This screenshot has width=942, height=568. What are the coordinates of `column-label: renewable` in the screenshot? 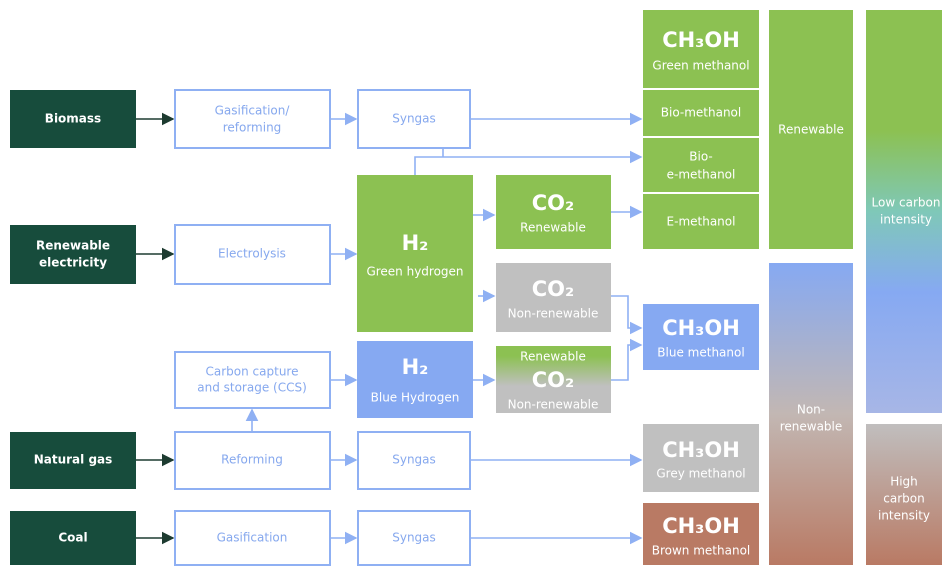 It's located at (811, 427).